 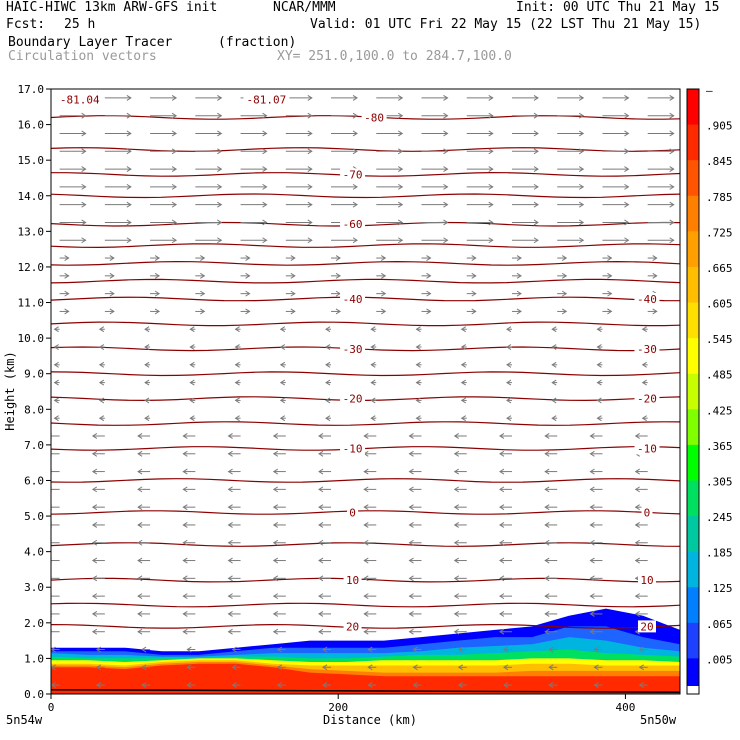 I want to click on section-end-label: 5n50w, so click(x=658, y=720).